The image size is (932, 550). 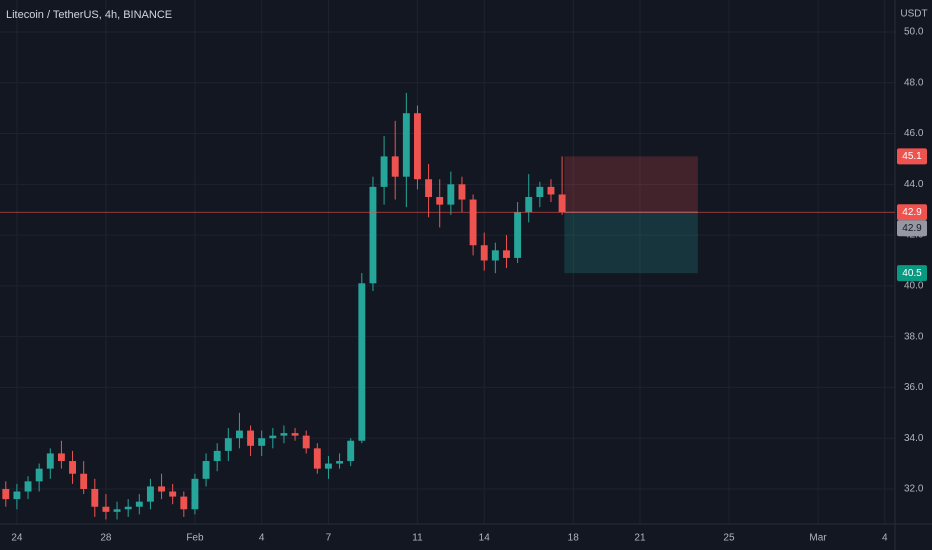 I want to click on x-tick-label: 18, so click(x=574, y=538).